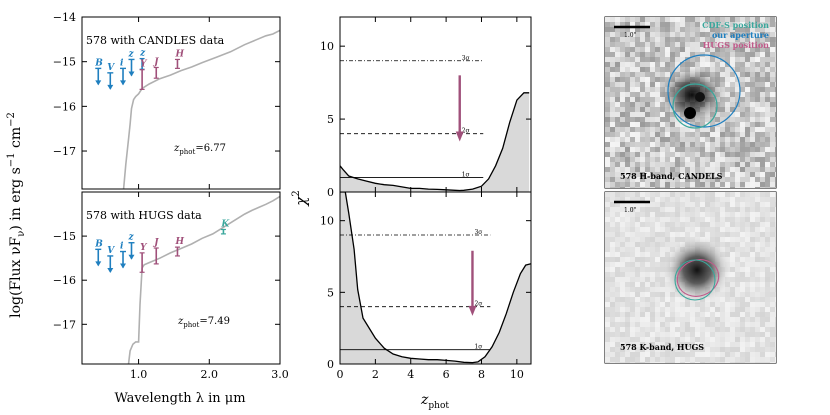 The height and width of the screenshot is (415, 830). I want to click on xtick-label: 2, so click(375, 374).